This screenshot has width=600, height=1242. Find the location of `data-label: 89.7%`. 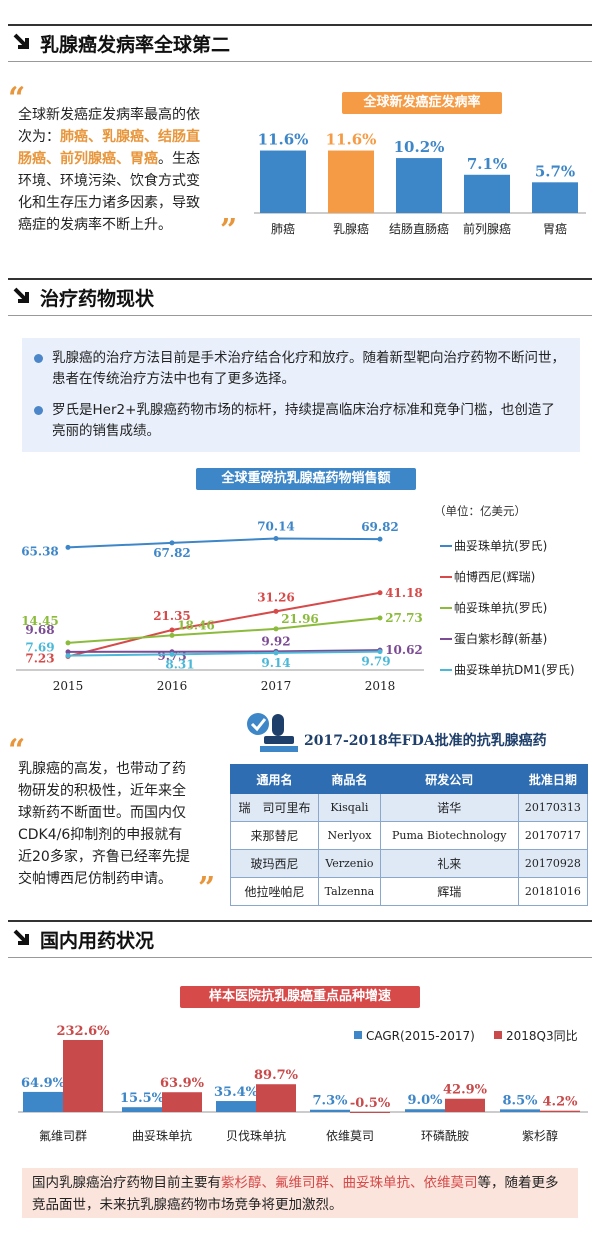

data-label: 89.7% is located at coordinates (276, 1075).